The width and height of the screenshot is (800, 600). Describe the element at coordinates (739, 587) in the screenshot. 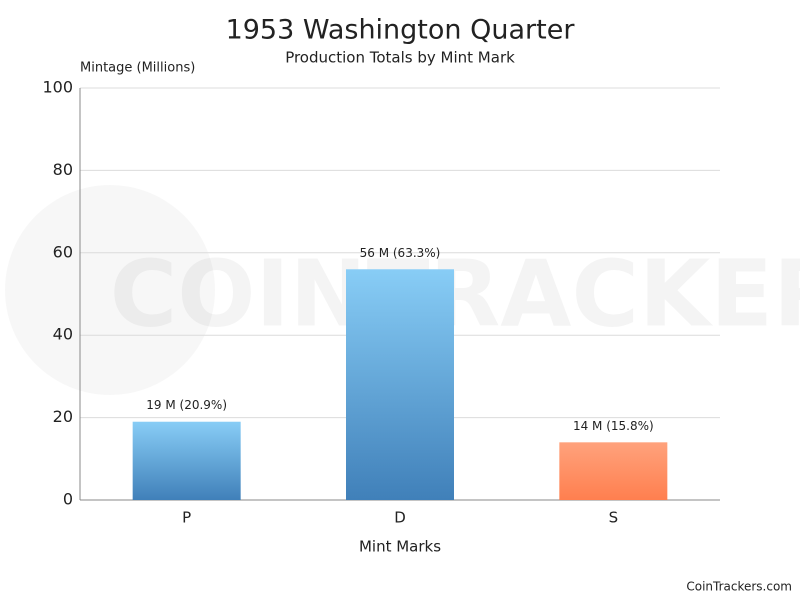

I see `credit: CoinTrackers.com` at that location.